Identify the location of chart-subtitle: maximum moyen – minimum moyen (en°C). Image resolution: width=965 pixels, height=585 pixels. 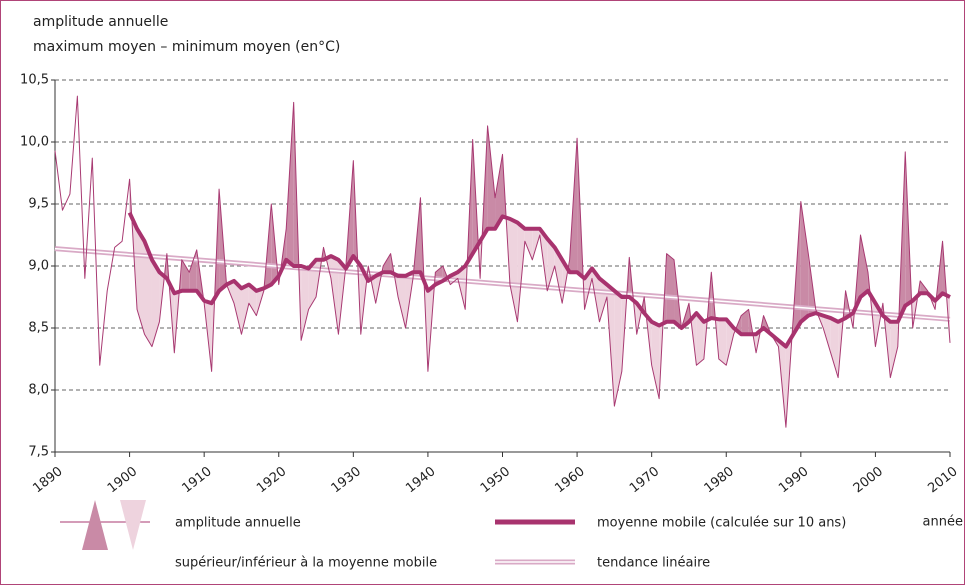
(186, 47).